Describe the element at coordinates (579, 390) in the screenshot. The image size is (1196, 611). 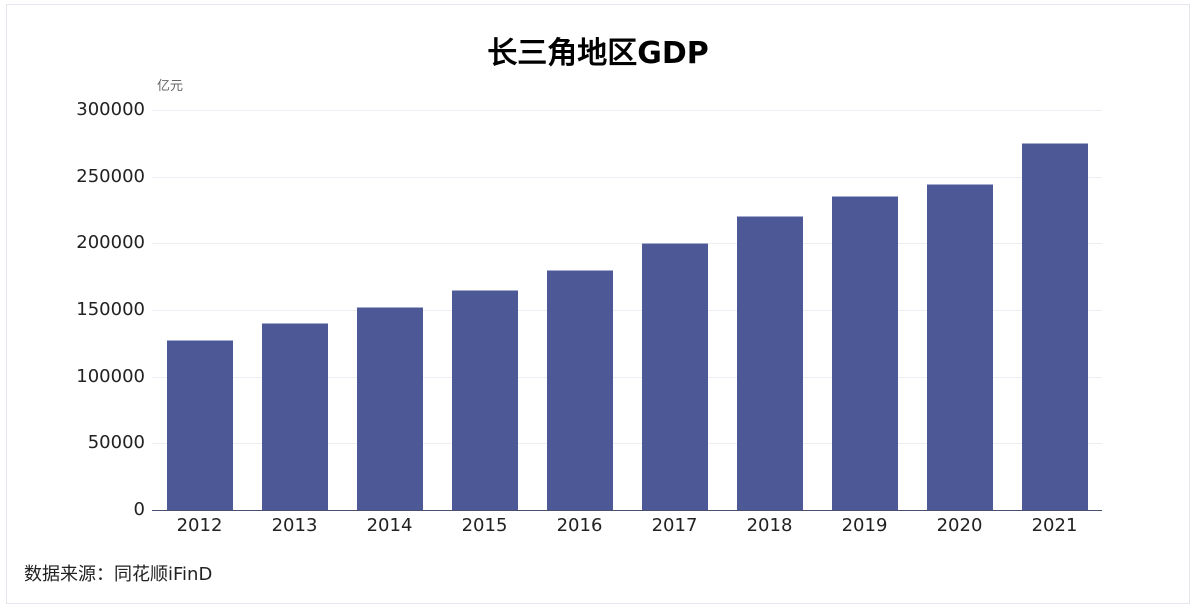
I see `bar-2016` at that location.